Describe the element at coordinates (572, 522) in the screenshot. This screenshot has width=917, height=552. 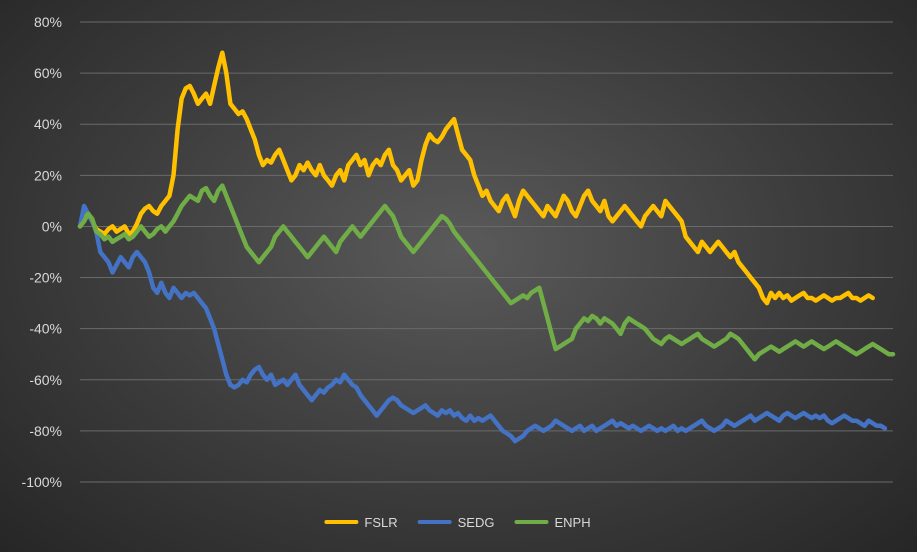
I see `legend-label-enph: ENPH` at that location.